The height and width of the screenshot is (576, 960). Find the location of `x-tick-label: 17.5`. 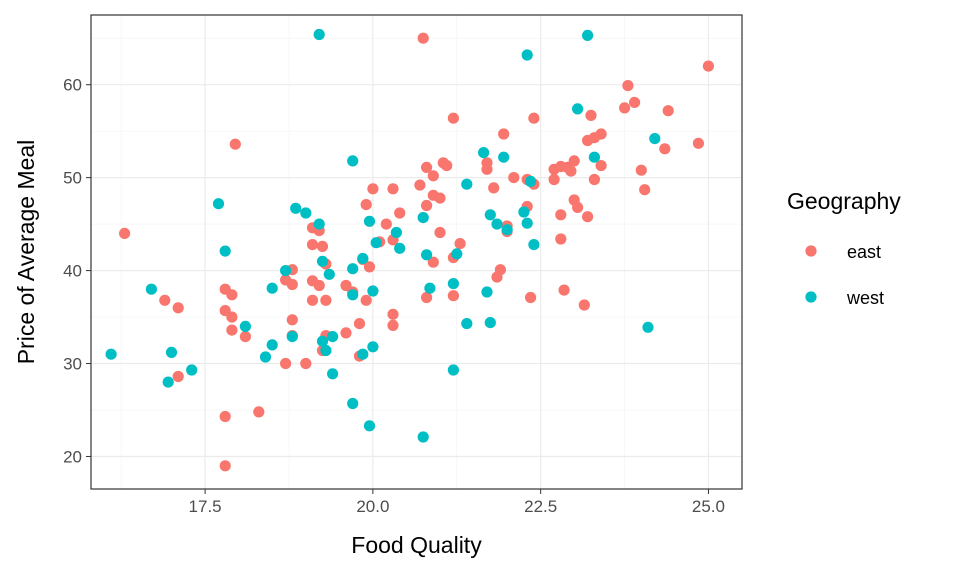

x-tick-label: 17.5 is located at coordinates (205, 506).